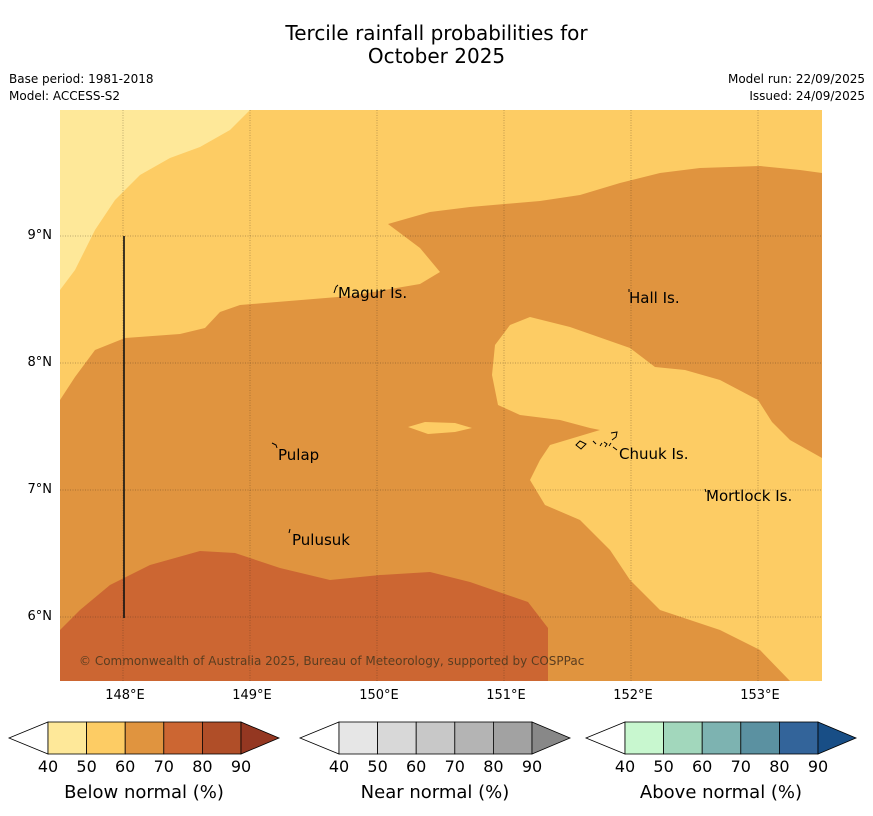  What do you see at coordinates (252, 695) in the screenshot?
I see `lon-label-149e: 149°E` at bounding box center [252, 695].